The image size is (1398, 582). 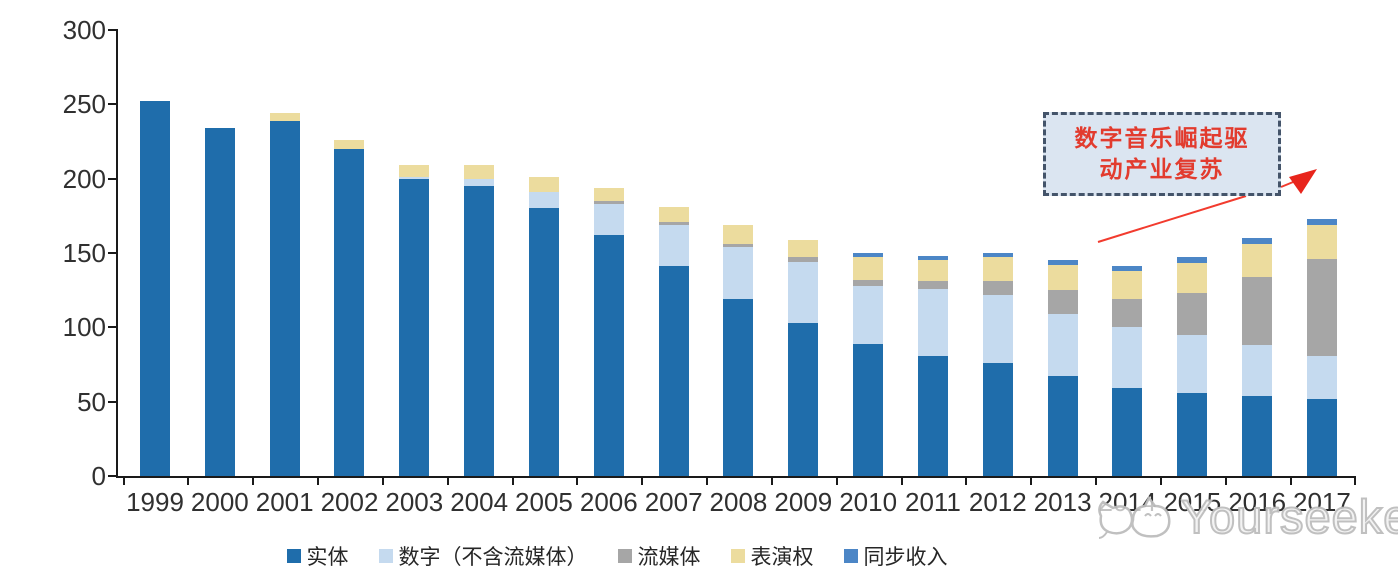 What do you see at coordinates (1134, 517) in the screenshot?
I see `cat-logo-icon` at bounding box center [1134, 517].